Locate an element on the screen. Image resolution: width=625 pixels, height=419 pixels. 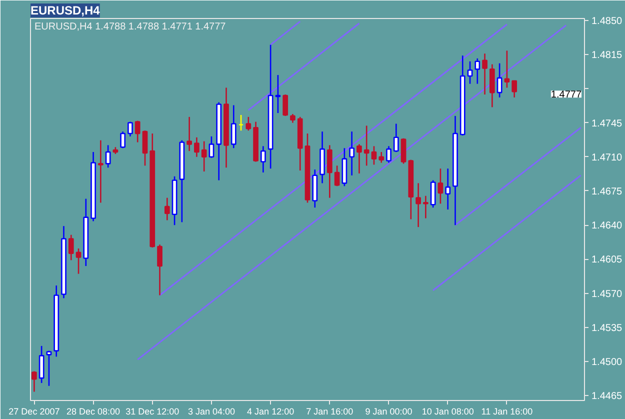
x-tick-label: 7 Jan 16:00 is located at coordinates (330, 411).